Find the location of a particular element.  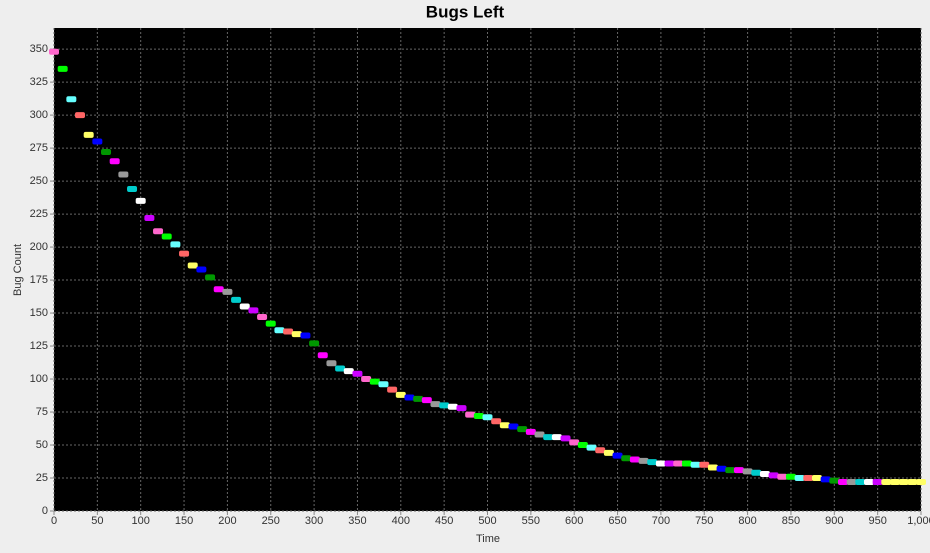

x-tick-label: 250 is located at coordinates (271, 521).